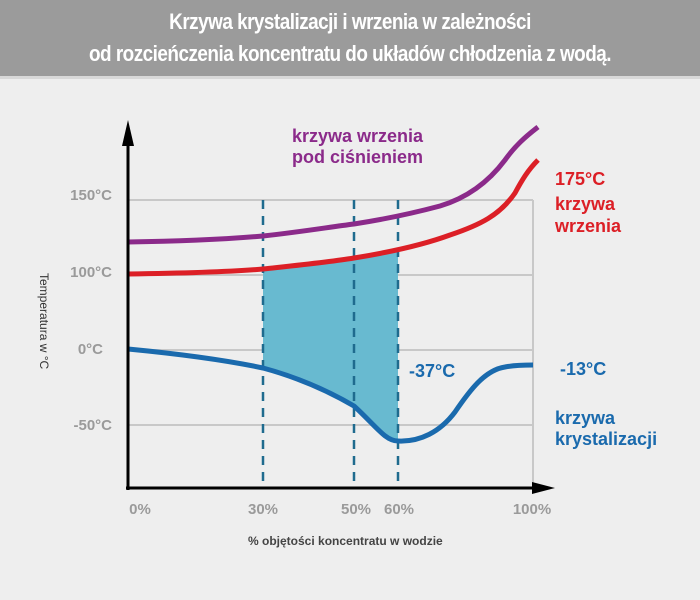  Describe the element at coordinates (585, 418) in the screenshot. I see `cryst-label-1: krzywa` at that location.